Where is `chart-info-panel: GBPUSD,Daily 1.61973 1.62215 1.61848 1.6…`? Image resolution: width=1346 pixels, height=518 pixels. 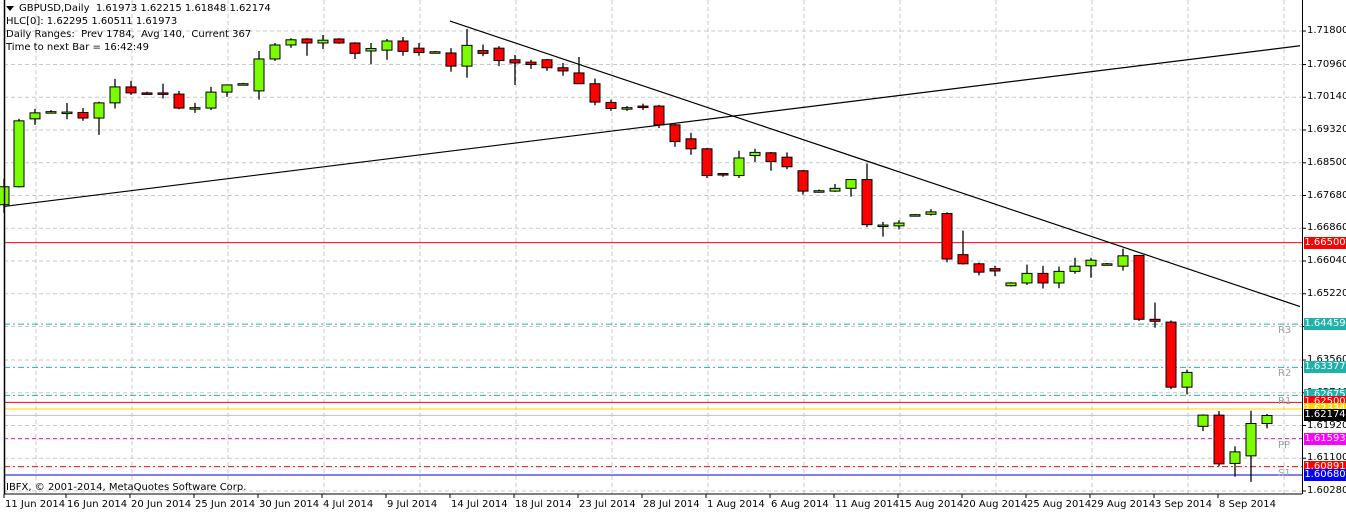
chart-info-panel: GBPUSD,Daily 1.61973 1.62215 1.61848 1.6… is located at coordinates (138, 28).